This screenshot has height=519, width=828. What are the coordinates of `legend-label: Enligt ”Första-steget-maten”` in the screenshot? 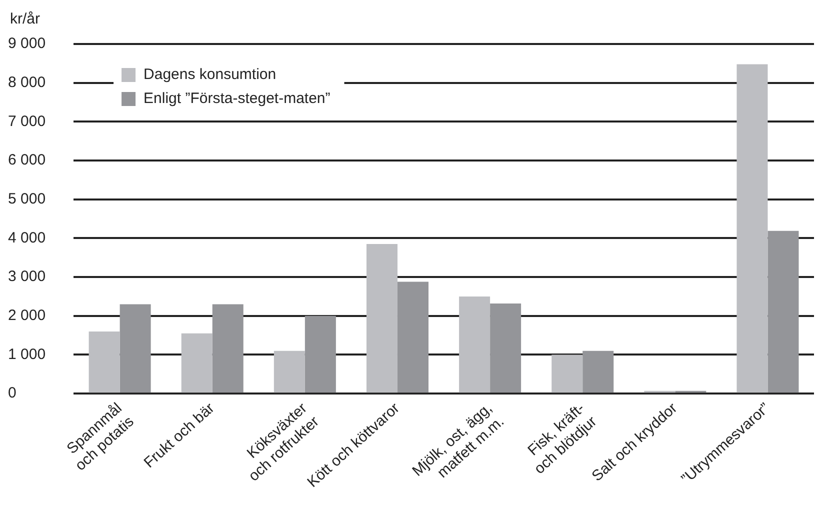 It's located at (237, 99).